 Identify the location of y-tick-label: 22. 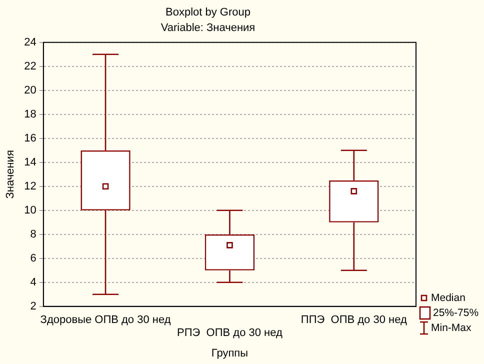
(30, 66).